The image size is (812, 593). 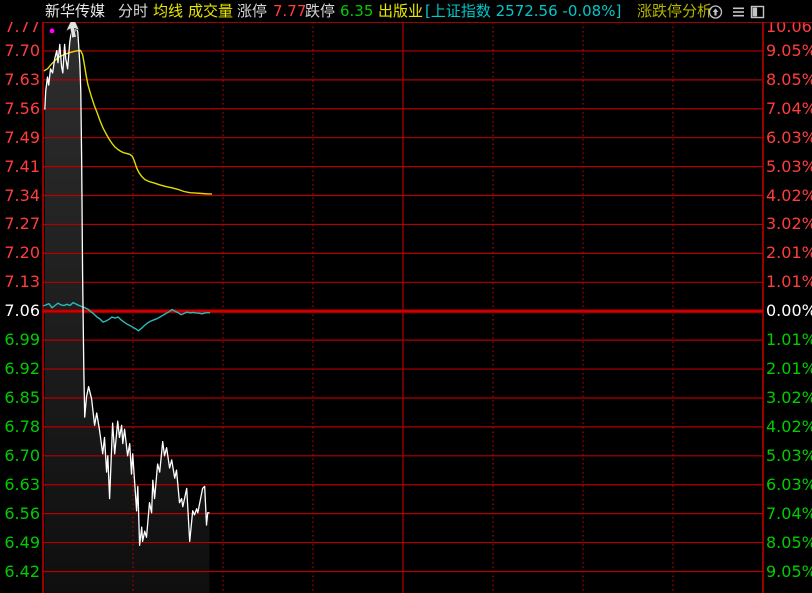 I want to click on limit-up-value: 7.77, so click(x=290, y=11).